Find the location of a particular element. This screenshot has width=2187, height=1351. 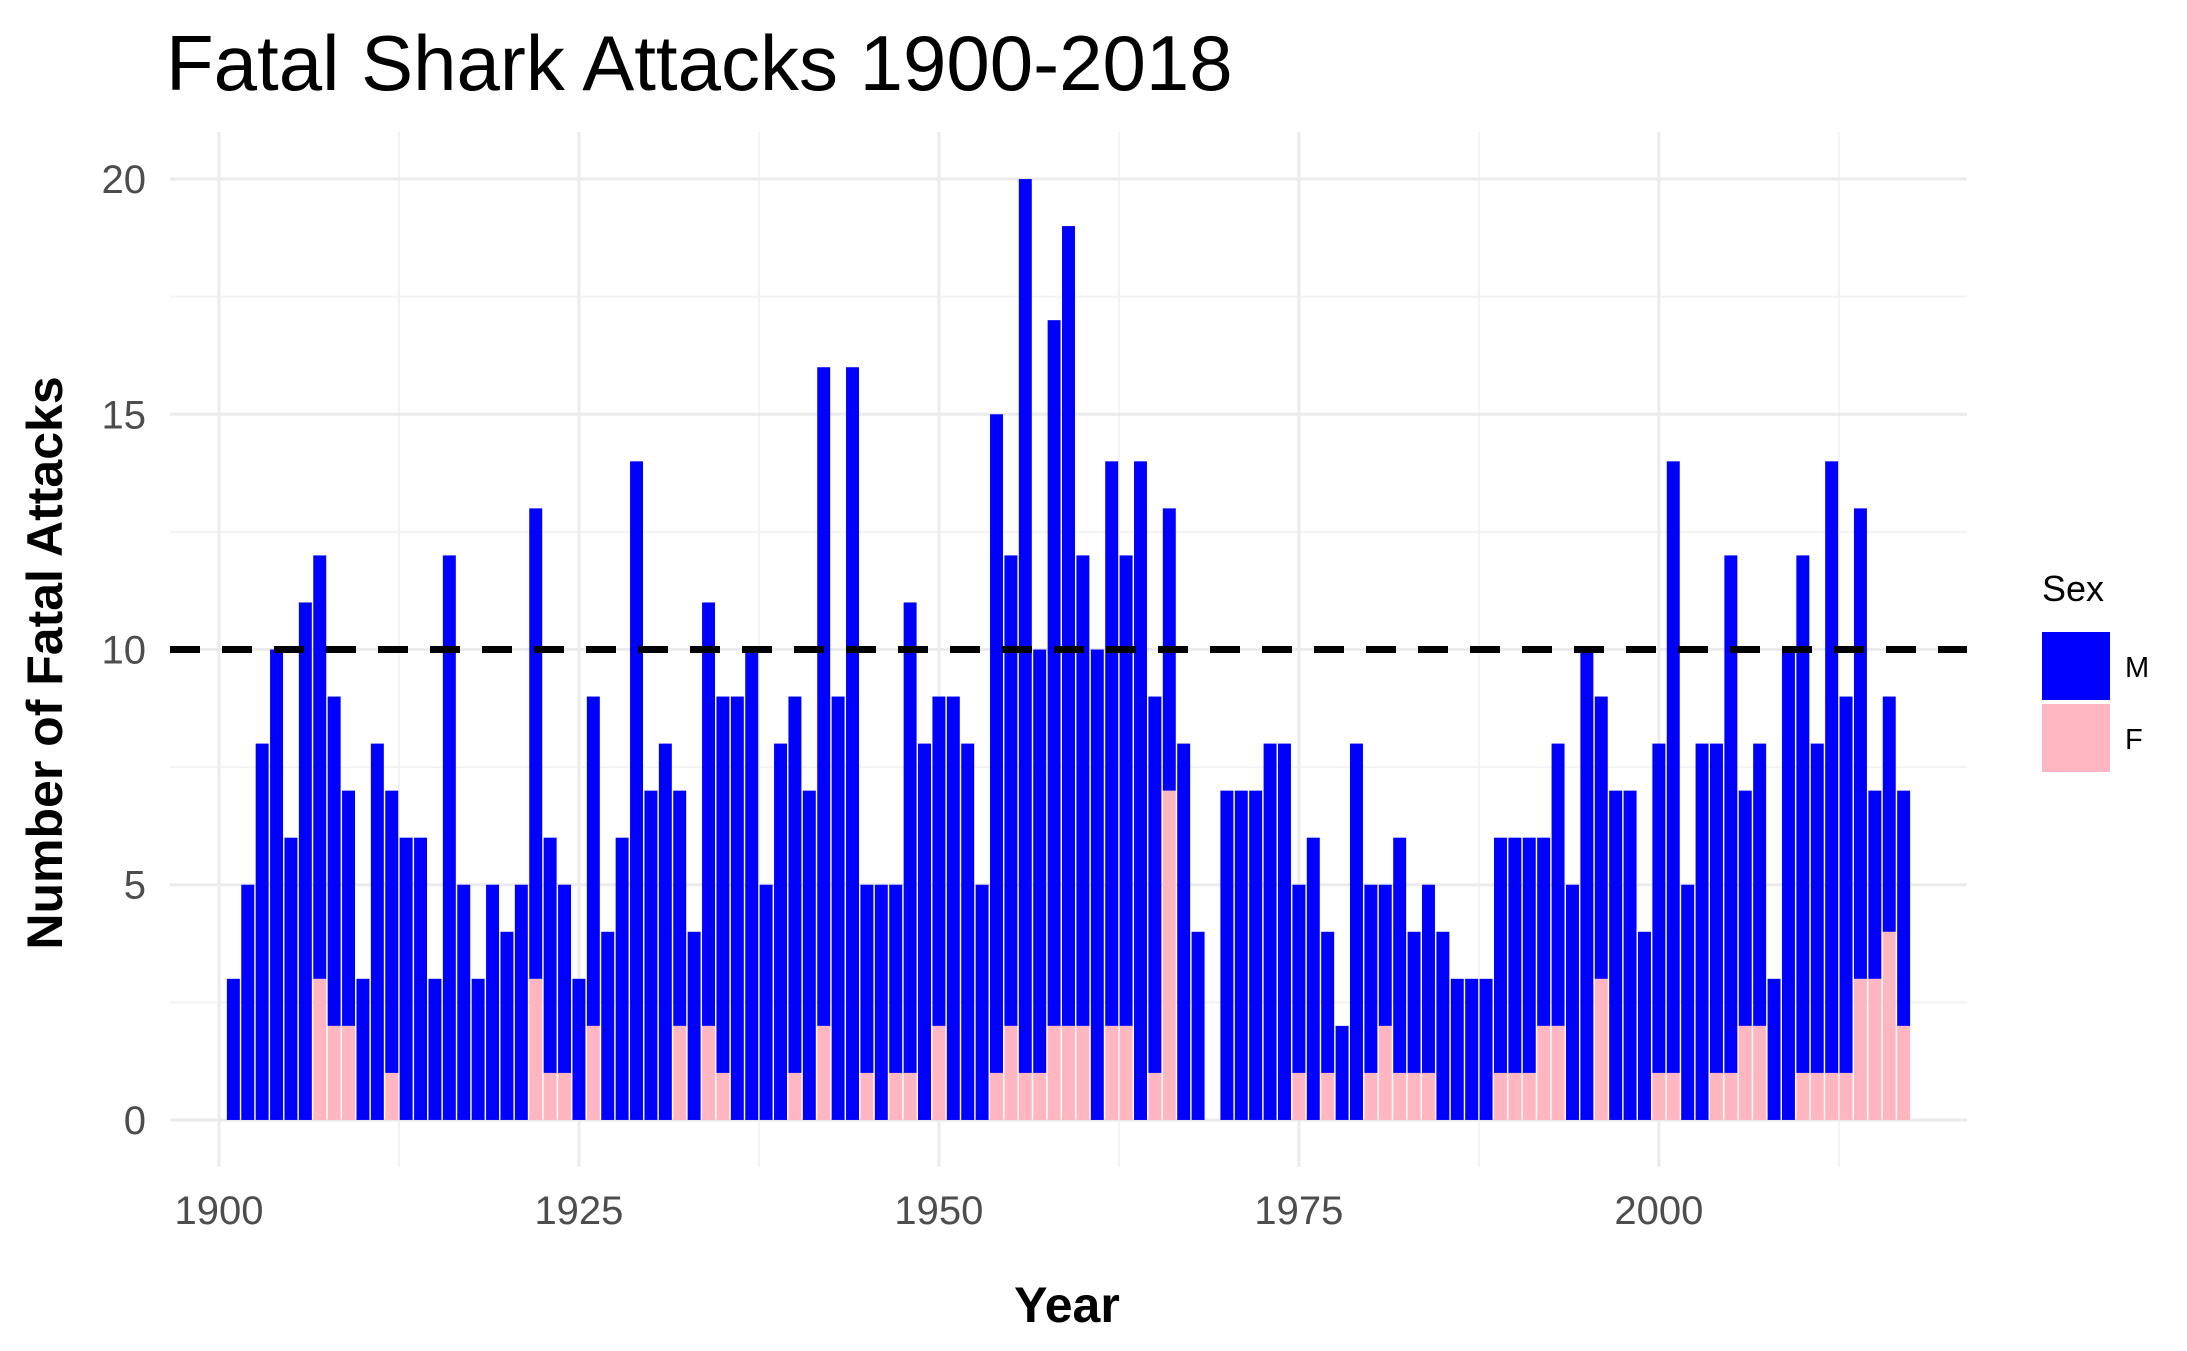

bar-m-1929 is located at coordinates (637, 790).